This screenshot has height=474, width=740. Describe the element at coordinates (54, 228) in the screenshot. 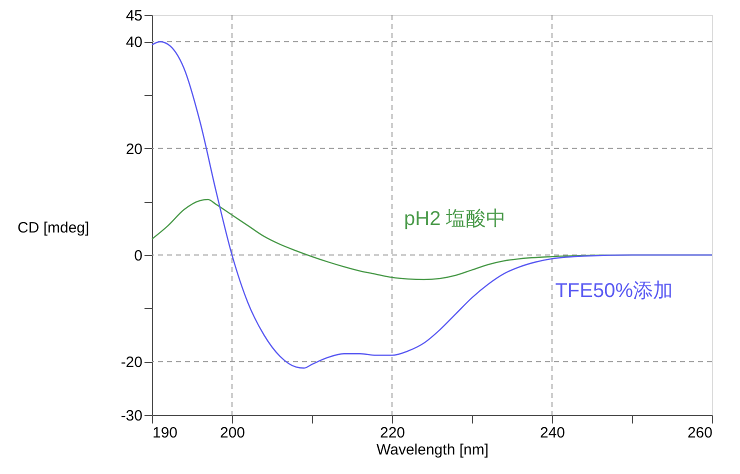

I see `y-axis-title: CD [mdeg]` at that location.